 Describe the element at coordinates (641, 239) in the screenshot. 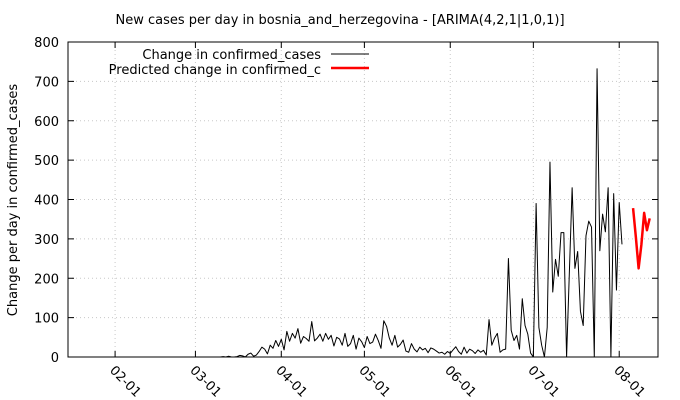

I see `series-line-predicted` at that location.